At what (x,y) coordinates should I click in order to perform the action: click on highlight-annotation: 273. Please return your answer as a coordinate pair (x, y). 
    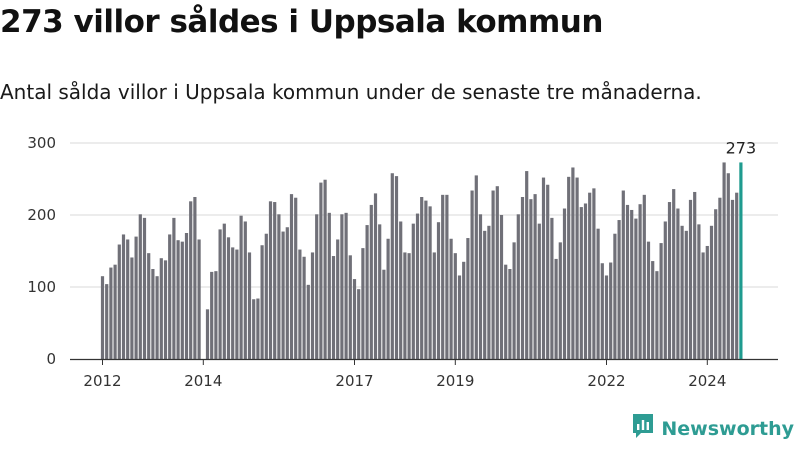
    Looking at the image, I should click on (741, 147).